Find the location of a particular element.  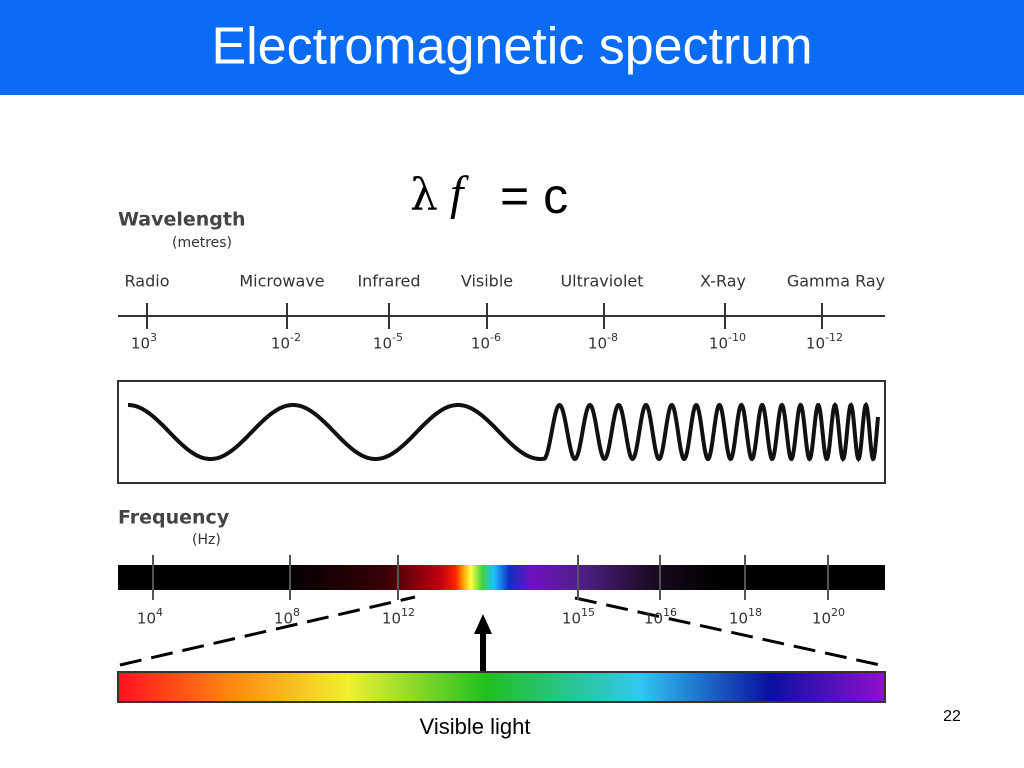

wavelength-tick-exponent: 3 is located at coordinates (153, 337).